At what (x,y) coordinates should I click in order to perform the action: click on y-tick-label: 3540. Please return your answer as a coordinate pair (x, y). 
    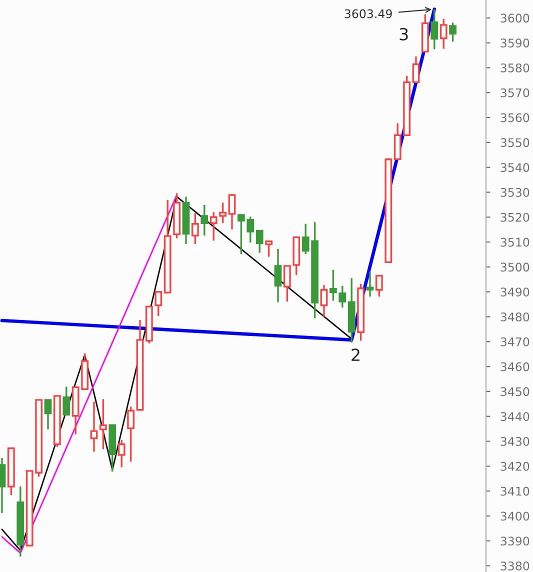
    Looking at the image, I should click on (515, 167).